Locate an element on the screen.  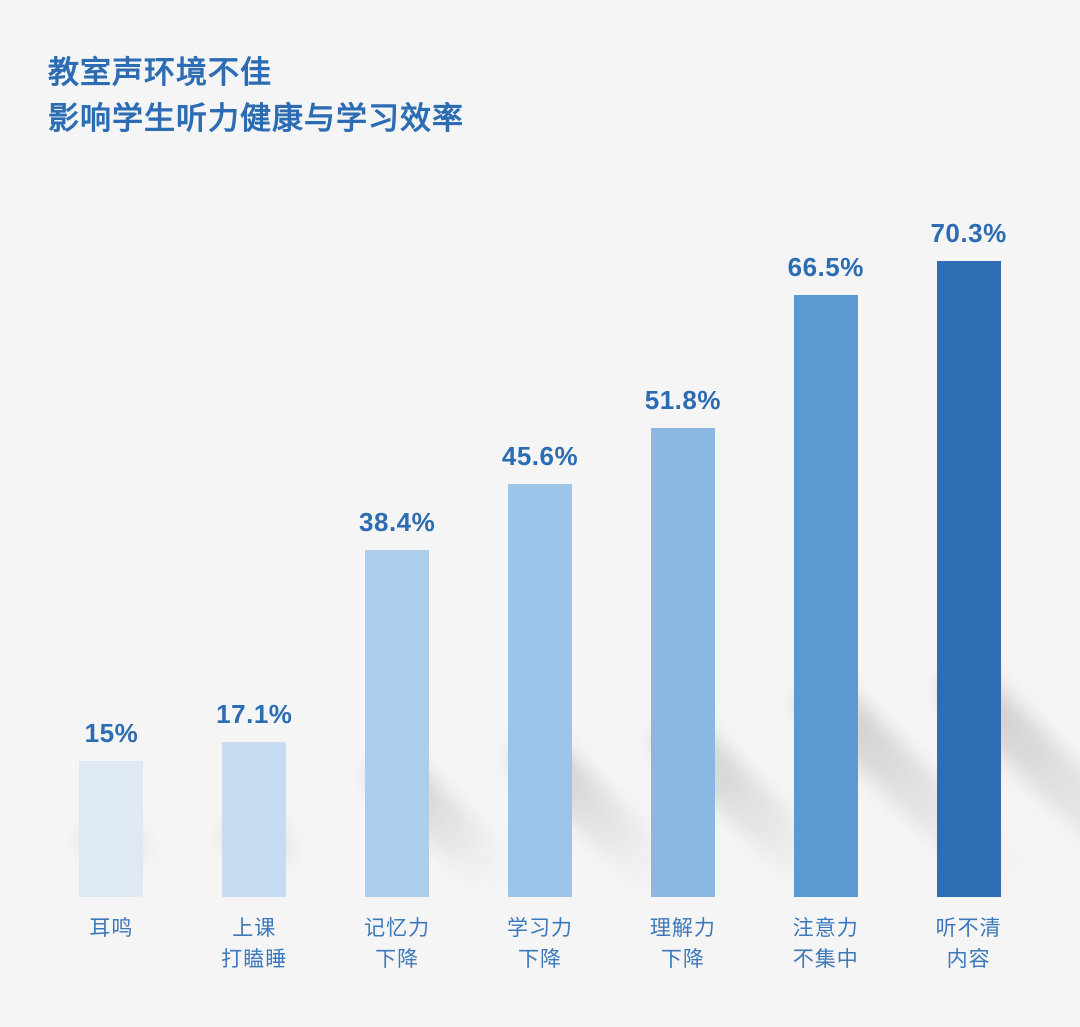
bar-value-label: 51.8% is located at coordinates (682, 400).